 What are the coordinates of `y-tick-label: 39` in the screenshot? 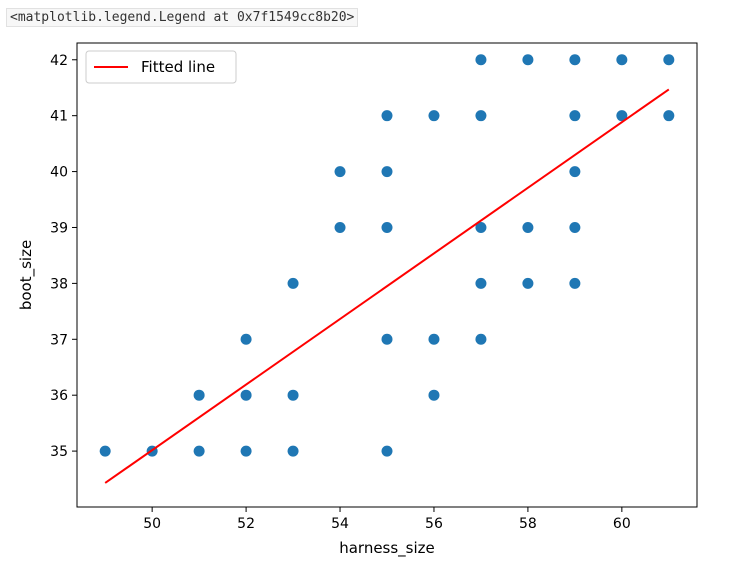 It's located at (59, 228).